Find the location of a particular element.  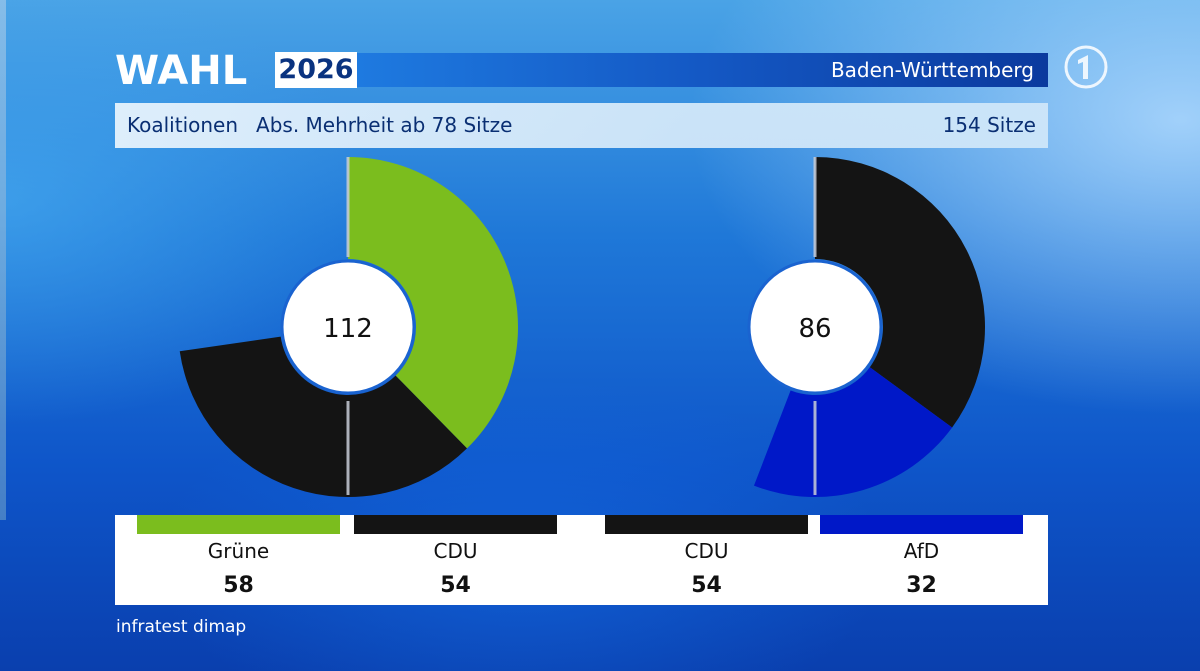

year-label: 2026 is located at coordinates (316, 69).